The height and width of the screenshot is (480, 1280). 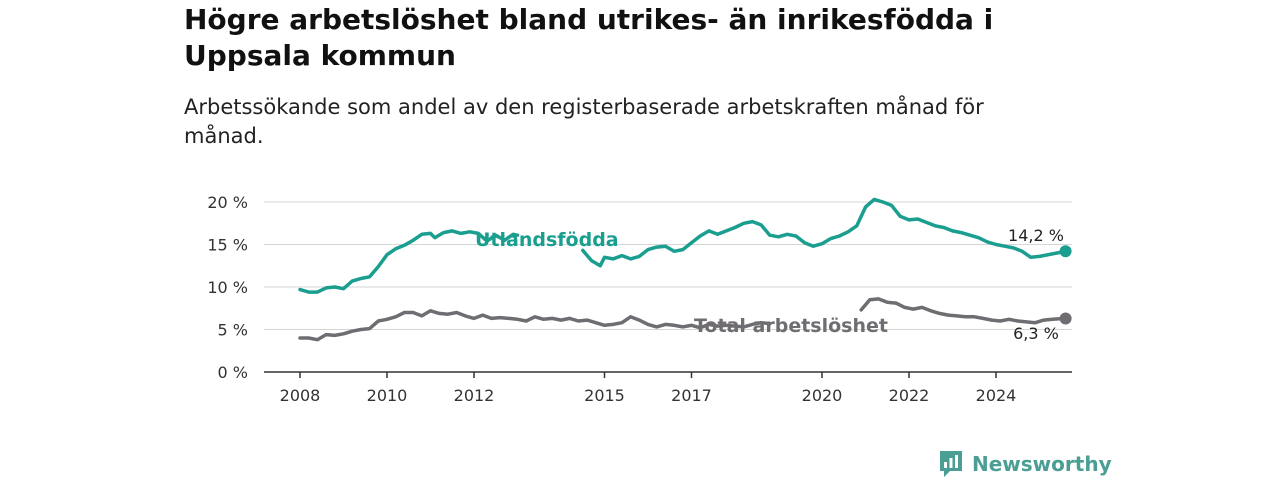 What do you see at coordinates (951, 464) in the screenshot?
I see `newsworthy-logo-icon` at bounding box center [951, 464].